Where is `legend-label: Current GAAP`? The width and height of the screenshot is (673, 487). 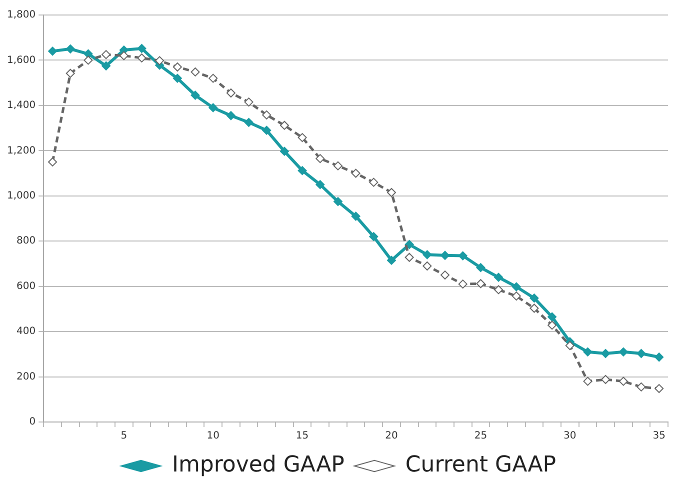
legend-label: Current GAAP is located at coordinates (480, 465).